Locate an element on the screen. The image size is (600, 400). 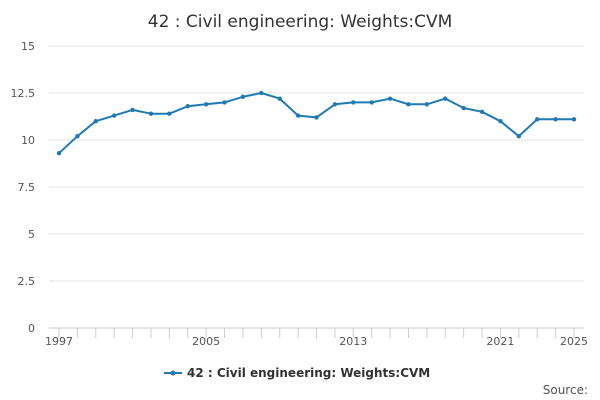
series-layer is located at coordinates (316, 123).